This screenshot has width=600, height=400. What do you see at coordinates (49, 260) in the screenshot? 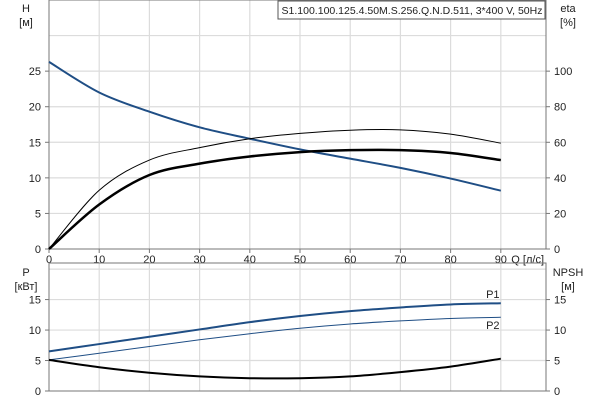
I see `x-tick-label: 0` at bounding box center [49, 260].